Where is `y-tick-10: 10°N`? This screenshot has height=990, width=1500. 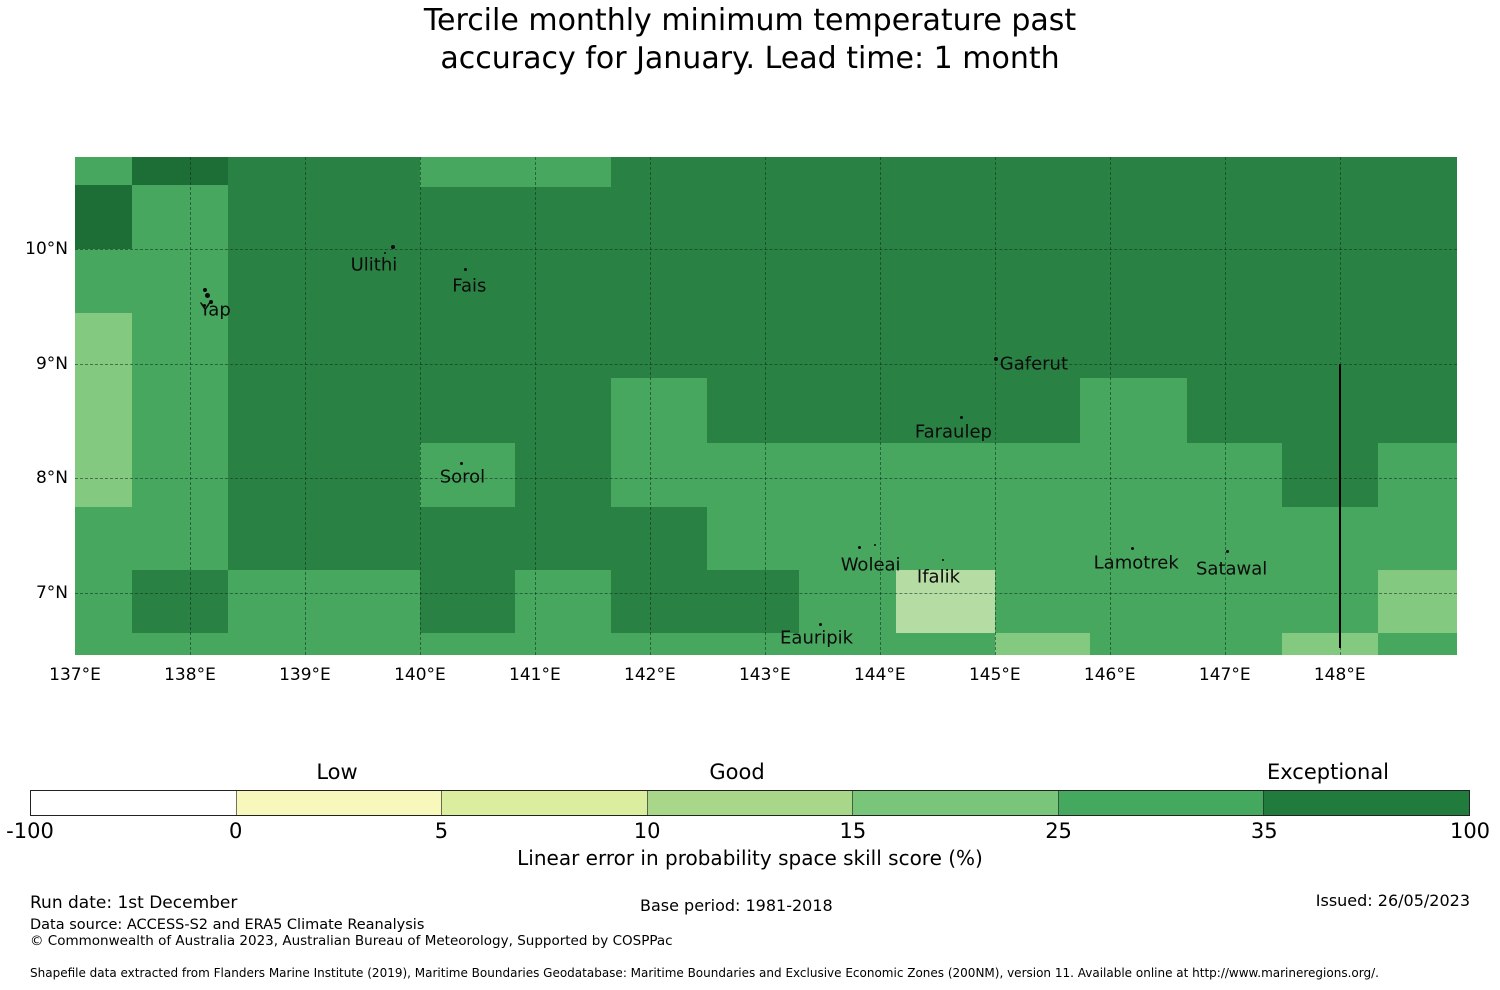
y-tick-10: 10°N is located at coordinates (46, 248).